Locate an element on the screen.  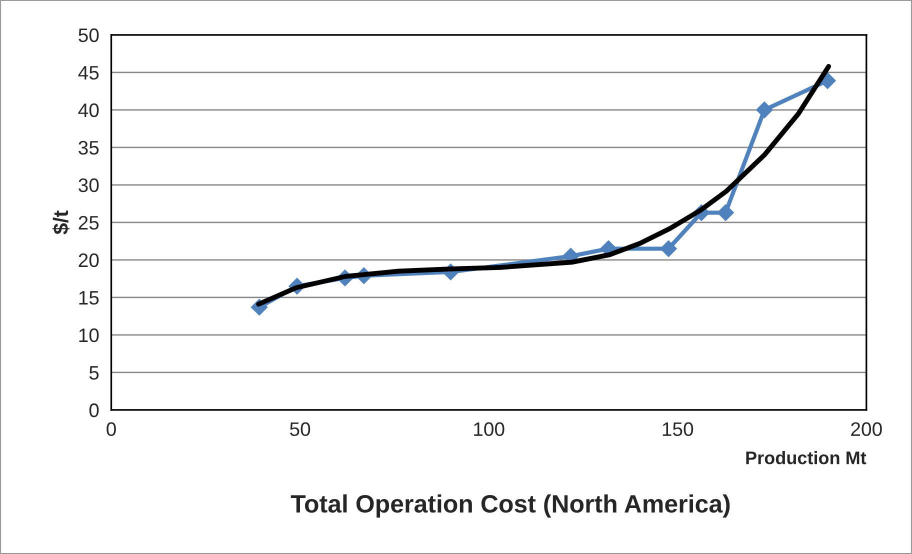
x-tick-label: 100 is located at coordinates (489, 429).